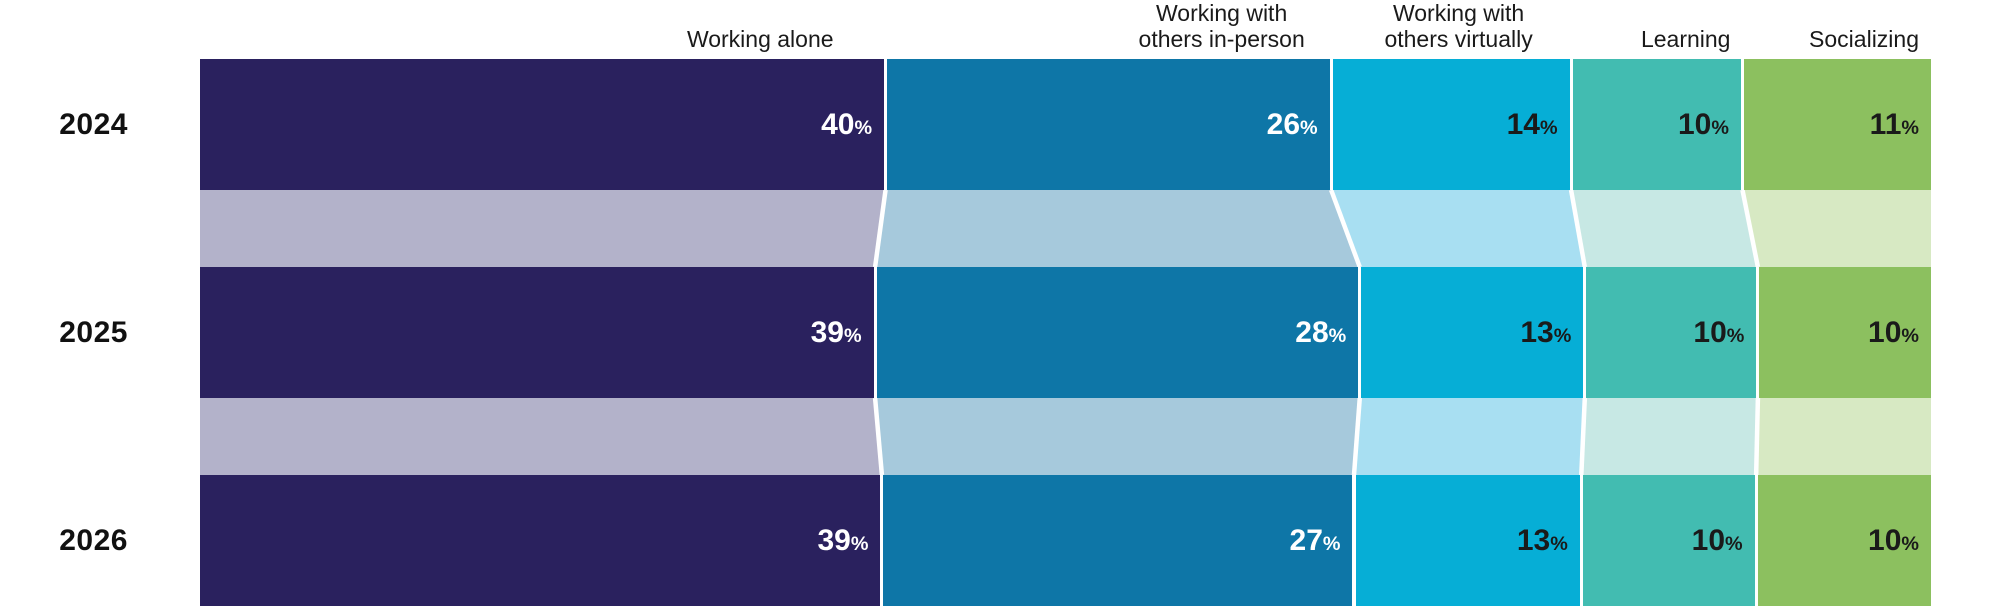 This screenshot has width=2000, height=612. What do you see at coordinates (1532, 124) in the screenshot?
I see `value-label: 14%` at bounding box center [1532, 124].